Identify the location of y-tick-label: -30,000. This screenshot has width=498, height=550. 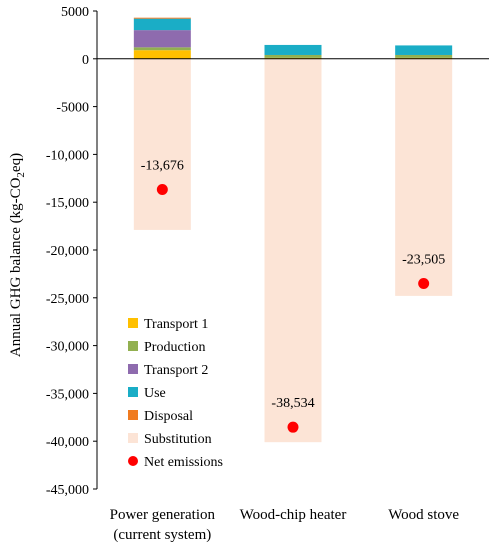
(67, 347).